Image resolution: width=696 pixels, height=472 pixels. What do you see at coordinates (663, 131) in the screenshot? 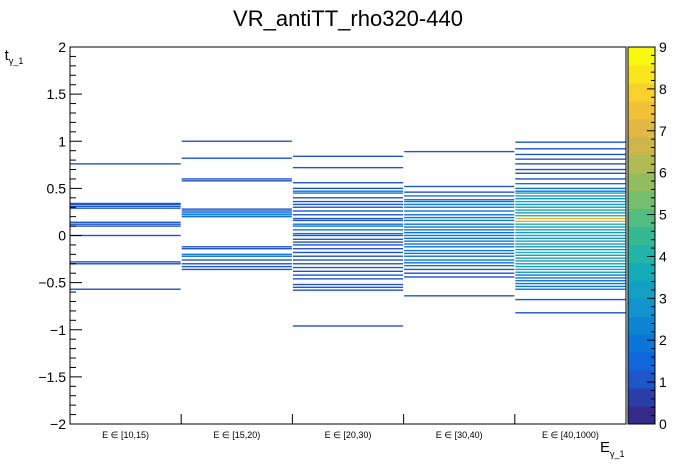
I see `z-tick-label: 7` at bounding box center [663, 131].